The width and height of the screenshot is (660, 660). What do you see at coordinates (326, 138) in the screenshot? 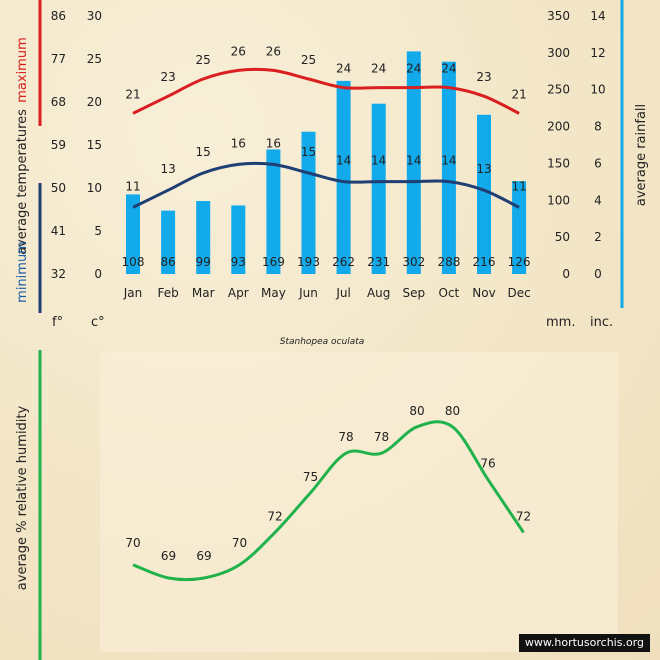
I see `temperature-lines` at bounding box center [326, 138].